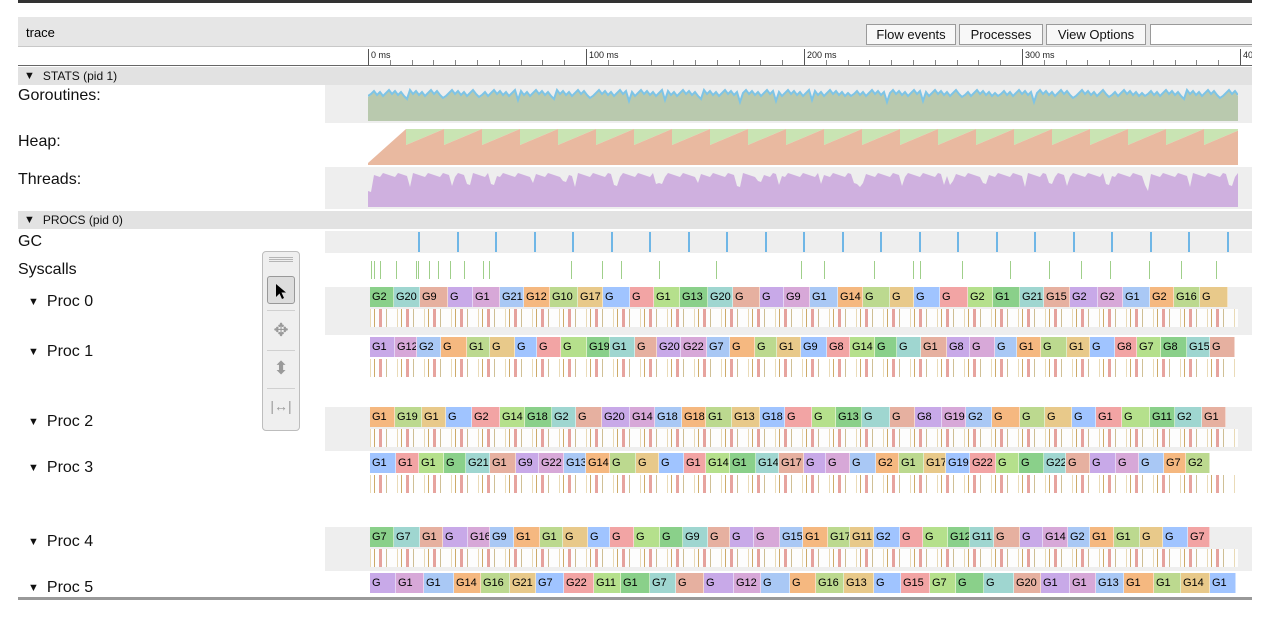 This screenshot has width=1268, height=618. Describe the element at coordinates (911, 34) in the screenshot. I see `flow-events-button: Flow events` at that location.